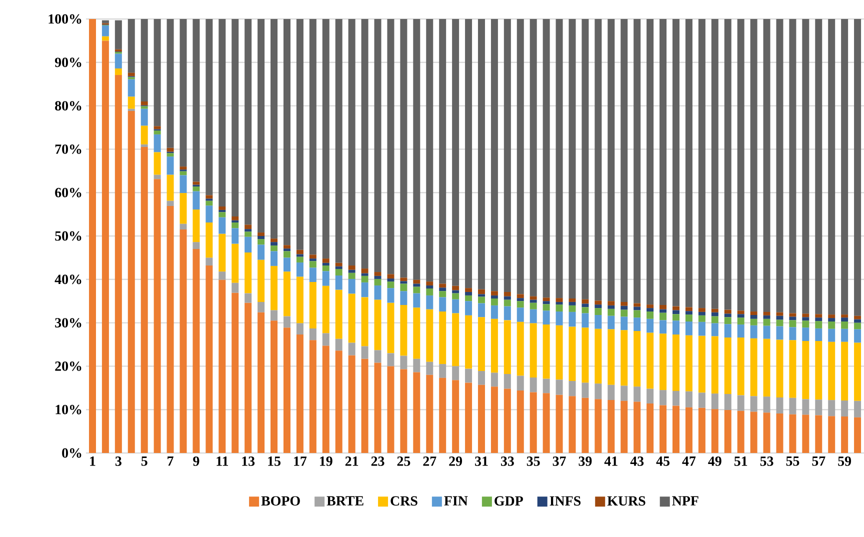  What do you see at coordinates (767, 461) in the screenshot?
I see `x-tick-label: 53` at bounding box center [767, 461].